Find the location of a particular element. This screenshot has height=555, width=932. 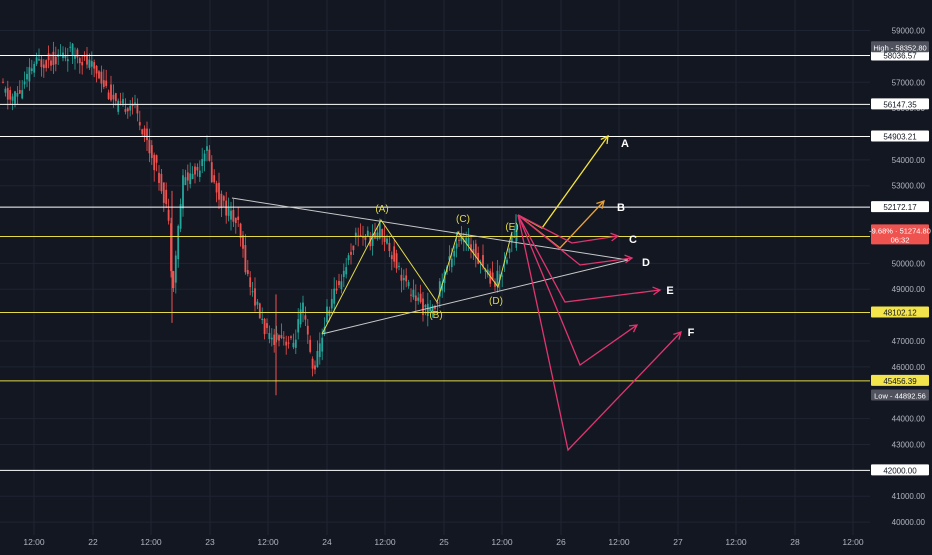

level-badge-text: 52172.17 is located at coordinates (900, 207).